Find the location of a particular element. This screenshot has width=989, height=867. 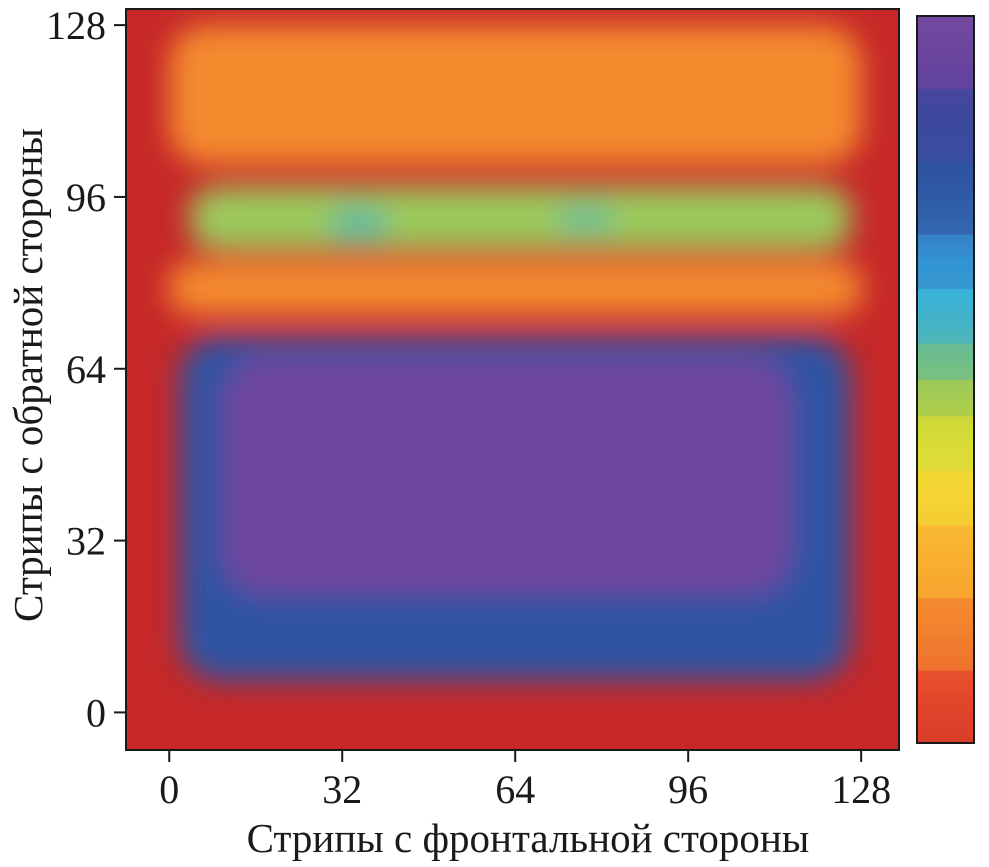

colorbar is located at coordinates (945, 379).